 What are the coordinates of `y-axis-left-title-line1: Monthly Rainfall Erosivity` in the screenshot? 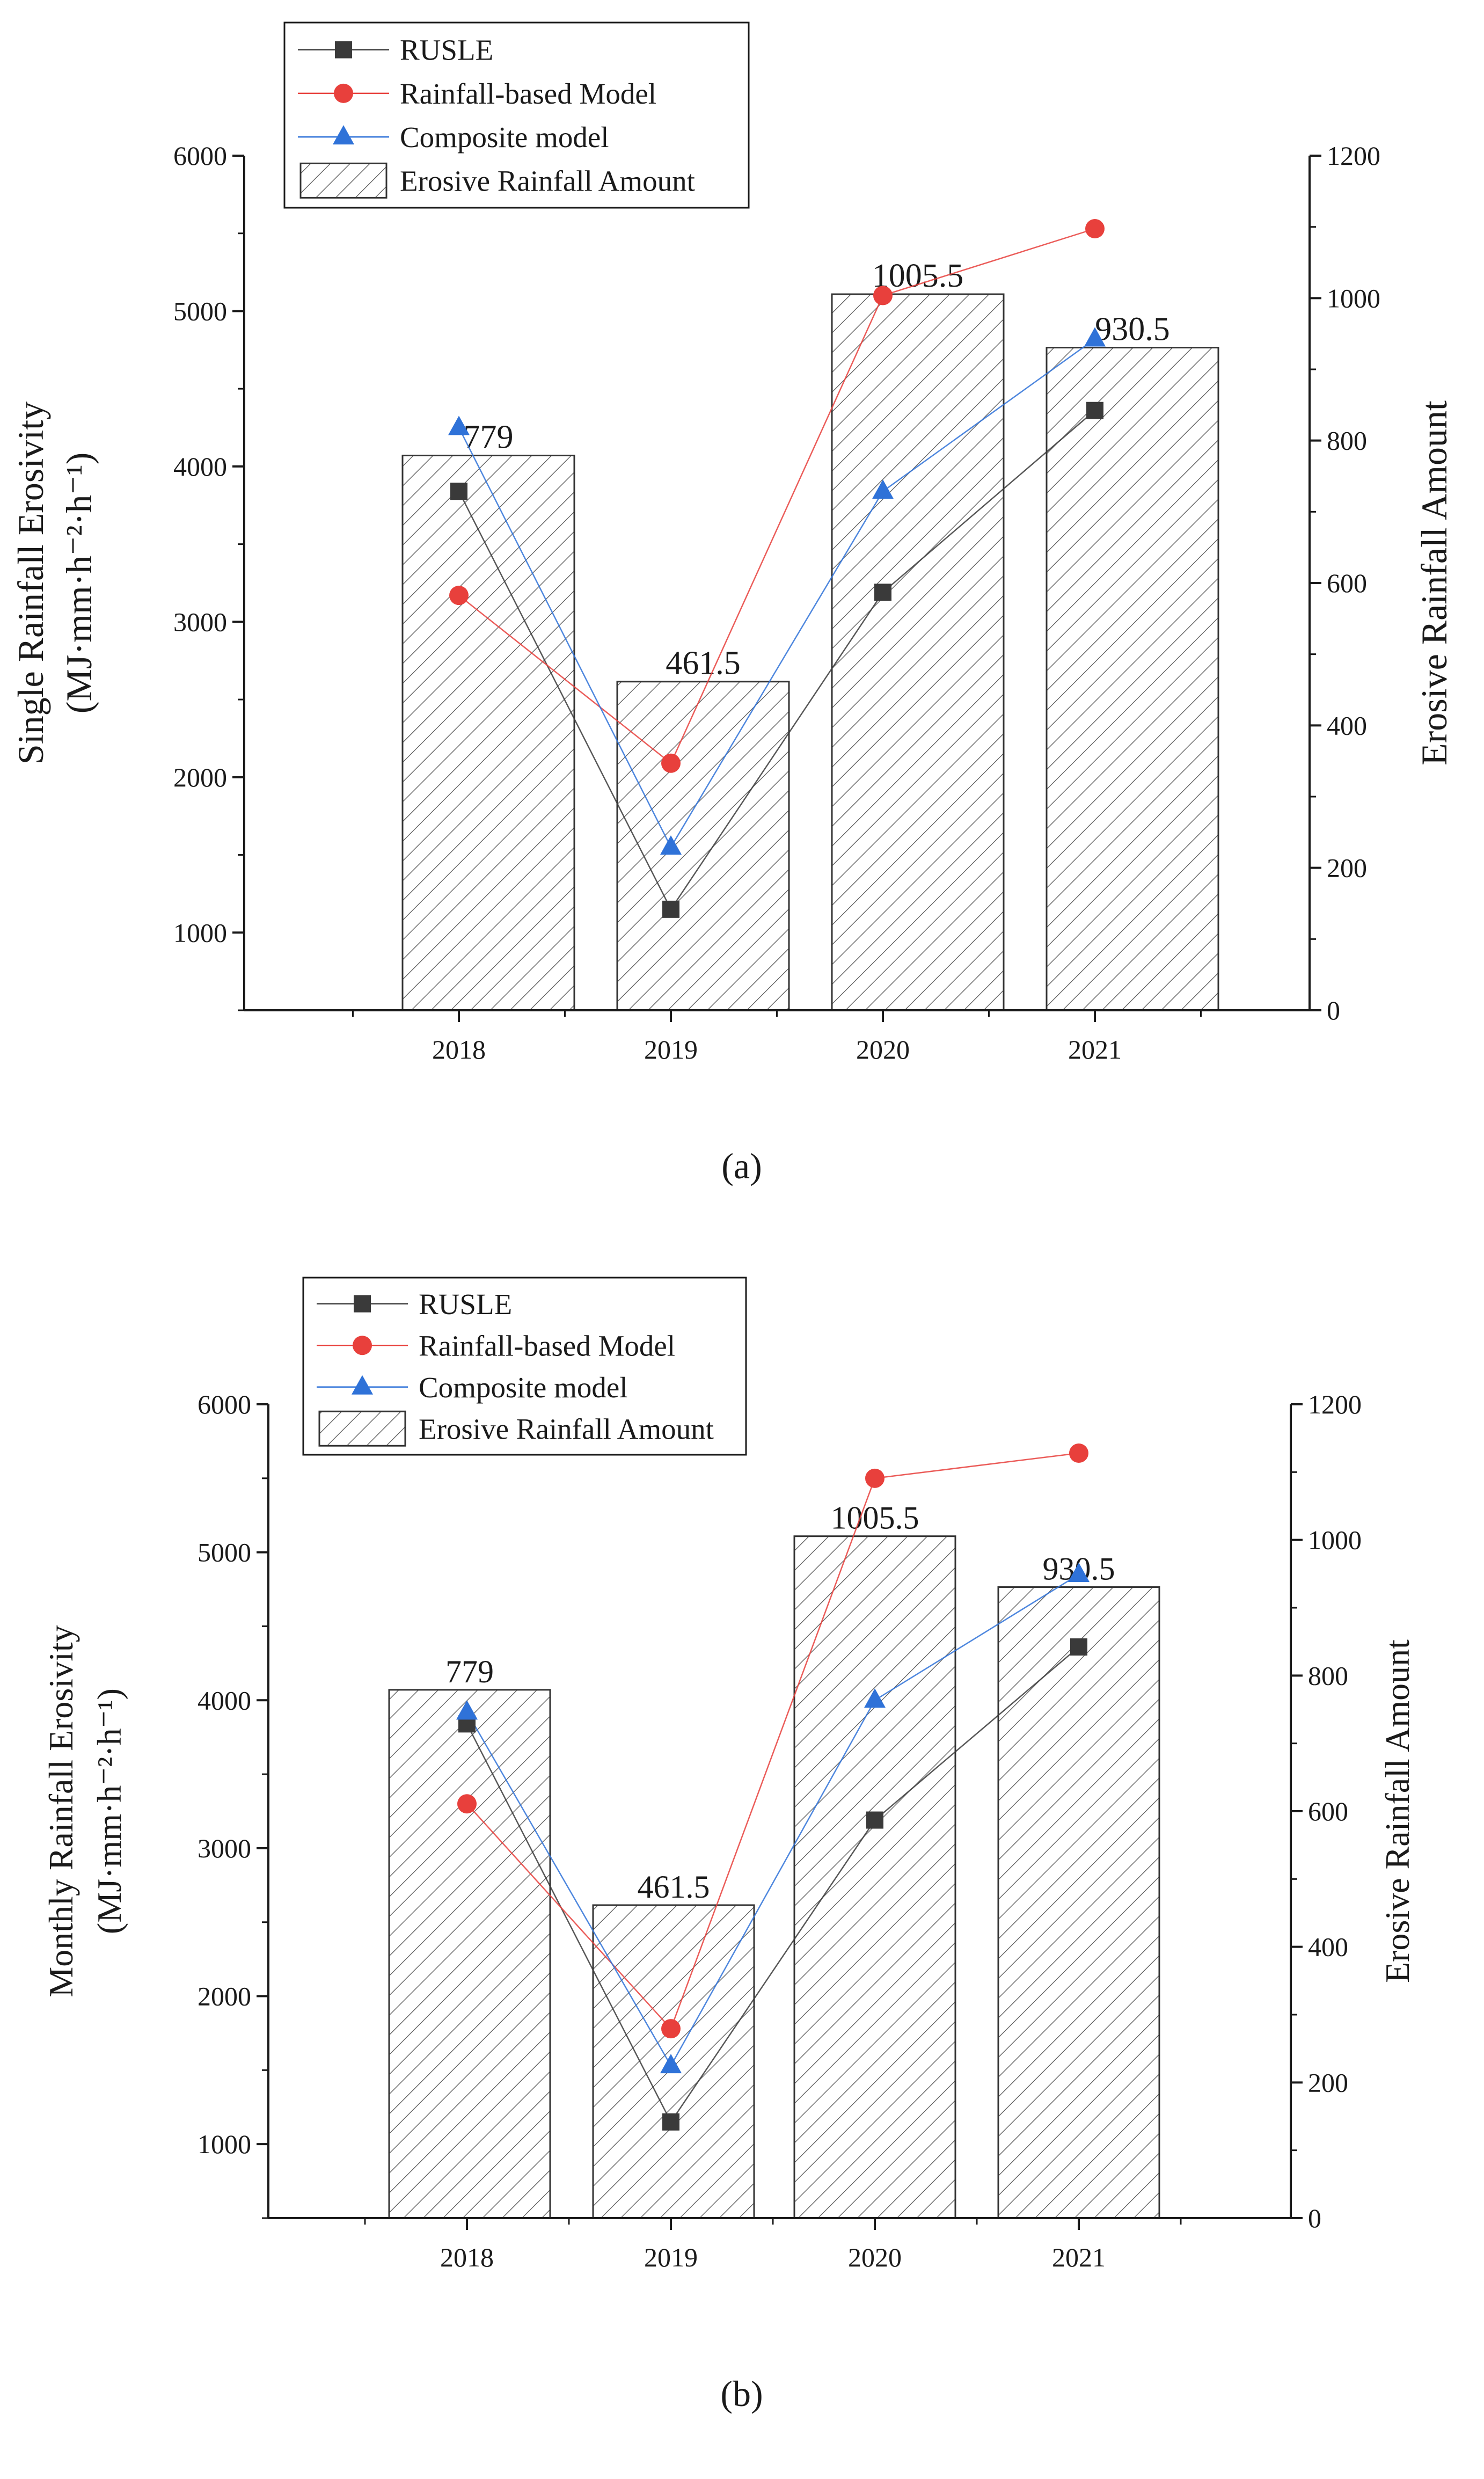 It's located at (61, 1811).